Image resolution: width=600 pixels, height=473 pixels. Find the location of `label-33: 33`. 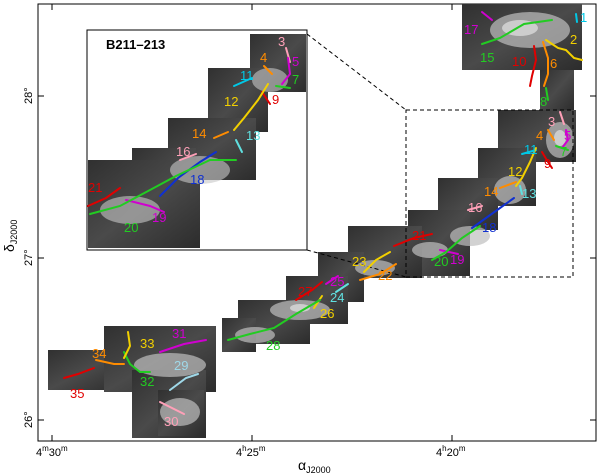

label-33: 33 is located at coordinates (147, 343).